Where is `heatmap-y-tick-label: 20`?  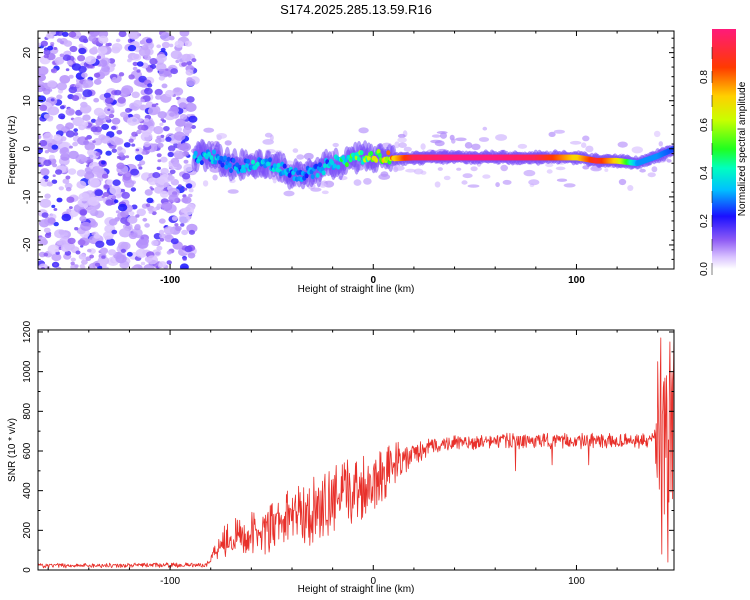 heatmap-y-tick-label: 20 is located at coordinates (27, 53).